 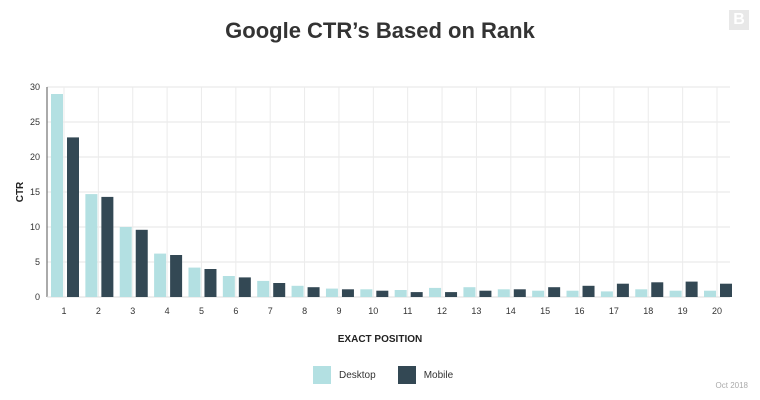 I want to click on x-tick-label: 9, so click(x=338, y=311).